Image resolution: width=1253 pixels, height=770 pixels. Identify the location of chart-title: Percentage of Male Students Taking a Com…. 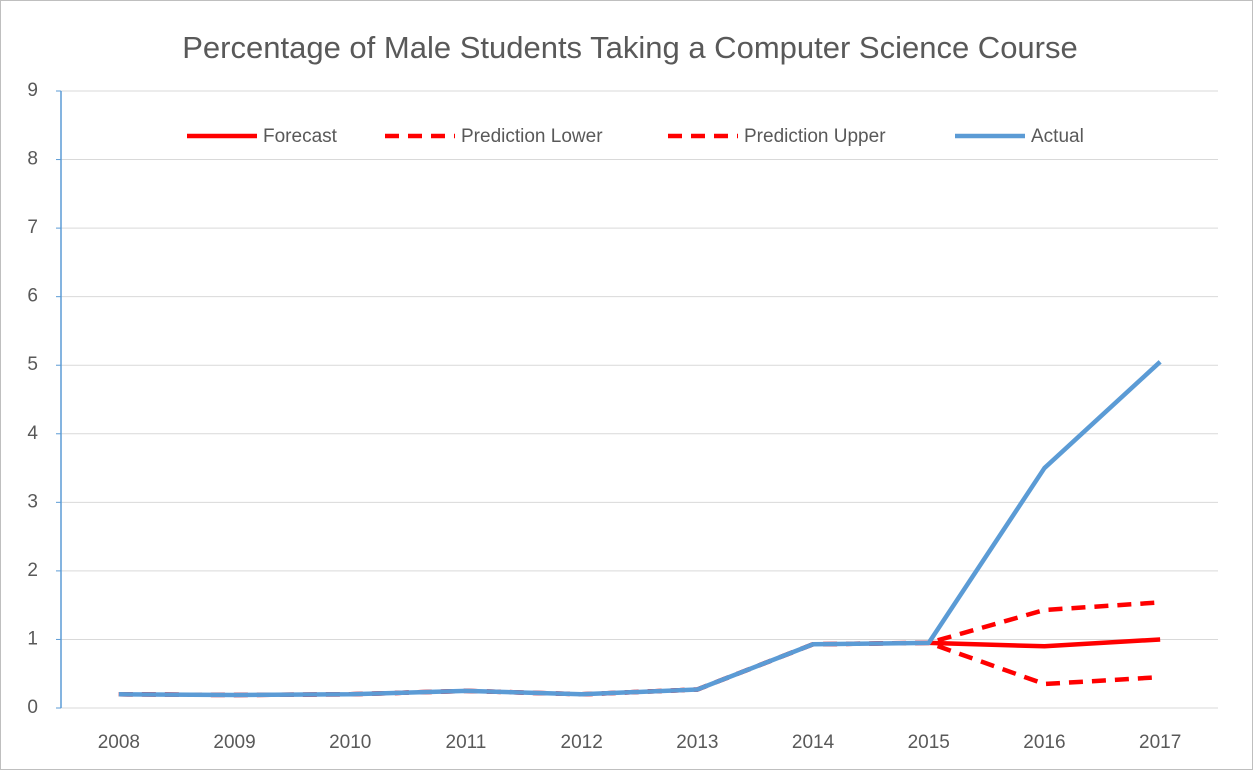
(630, 47).